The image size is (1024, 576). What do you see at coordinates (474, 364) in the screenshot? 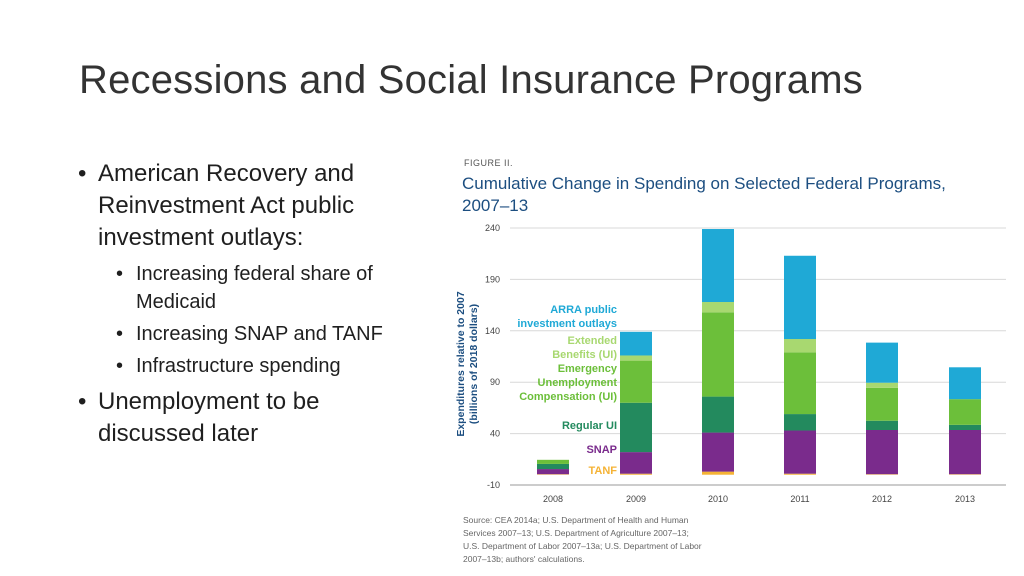
I see `y-axis-label-line2: (billions of 2018 dollars)` at bounding box center [474, 364].